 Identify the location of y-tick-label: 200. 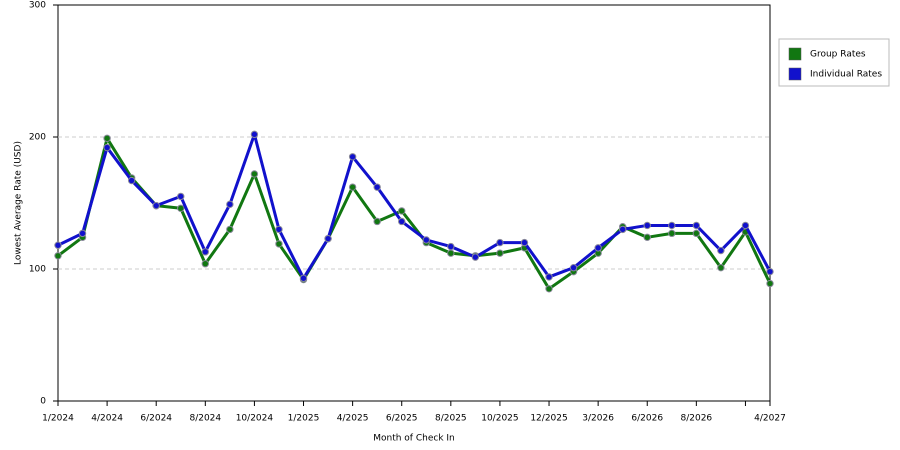
(37, 138).